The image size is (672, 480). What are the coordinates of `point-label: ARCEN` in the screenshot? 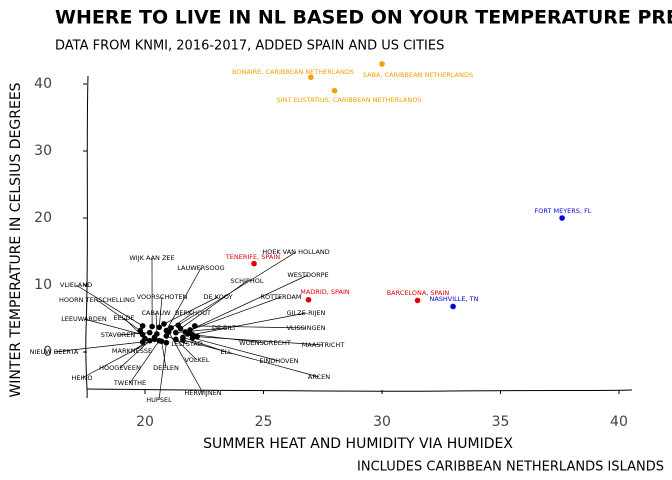 It's located at (319, 377).